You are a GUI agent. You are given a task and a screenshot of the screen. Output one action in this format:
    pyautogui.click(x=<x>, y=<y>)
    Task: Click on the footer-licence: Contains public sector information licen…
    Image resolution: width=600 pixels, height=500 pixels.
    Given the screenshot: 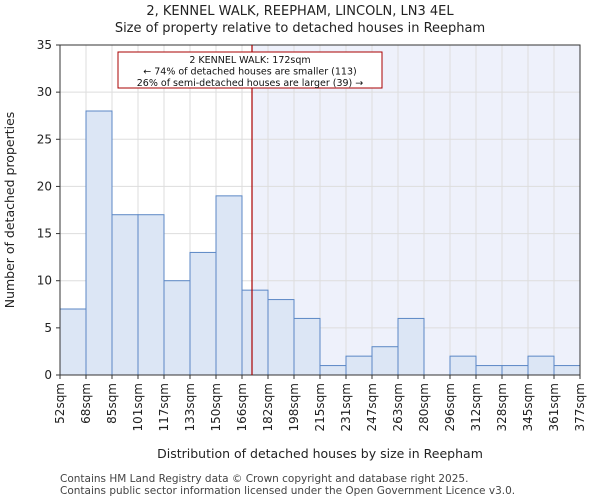 What is the action you would take?
    pyautogui.click(x=288, y=491)
    